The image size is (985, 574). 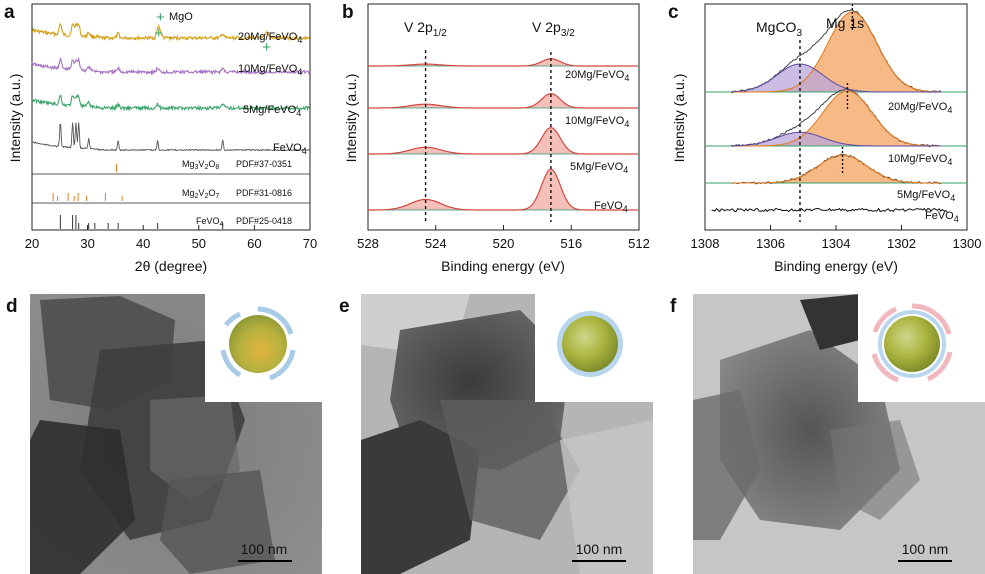 I want to click on x-tick-label-b: 516, so click(x=571, y=243).